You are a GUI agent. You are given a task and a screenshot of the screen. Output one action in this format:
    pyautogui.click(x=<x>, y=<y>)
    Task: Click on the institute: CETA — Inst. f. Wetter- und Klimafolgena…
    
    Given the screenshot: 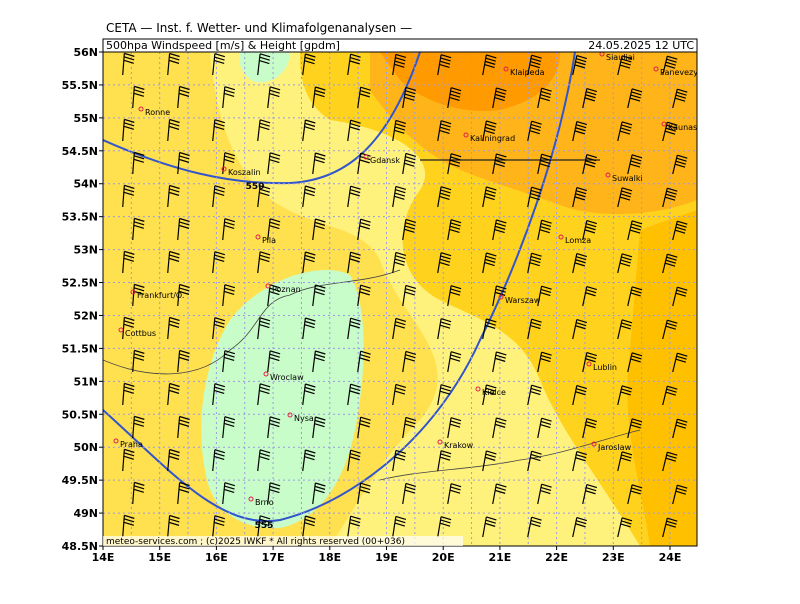 What is the action you would take?
    pyautogui.click(x=259, y=28)
    